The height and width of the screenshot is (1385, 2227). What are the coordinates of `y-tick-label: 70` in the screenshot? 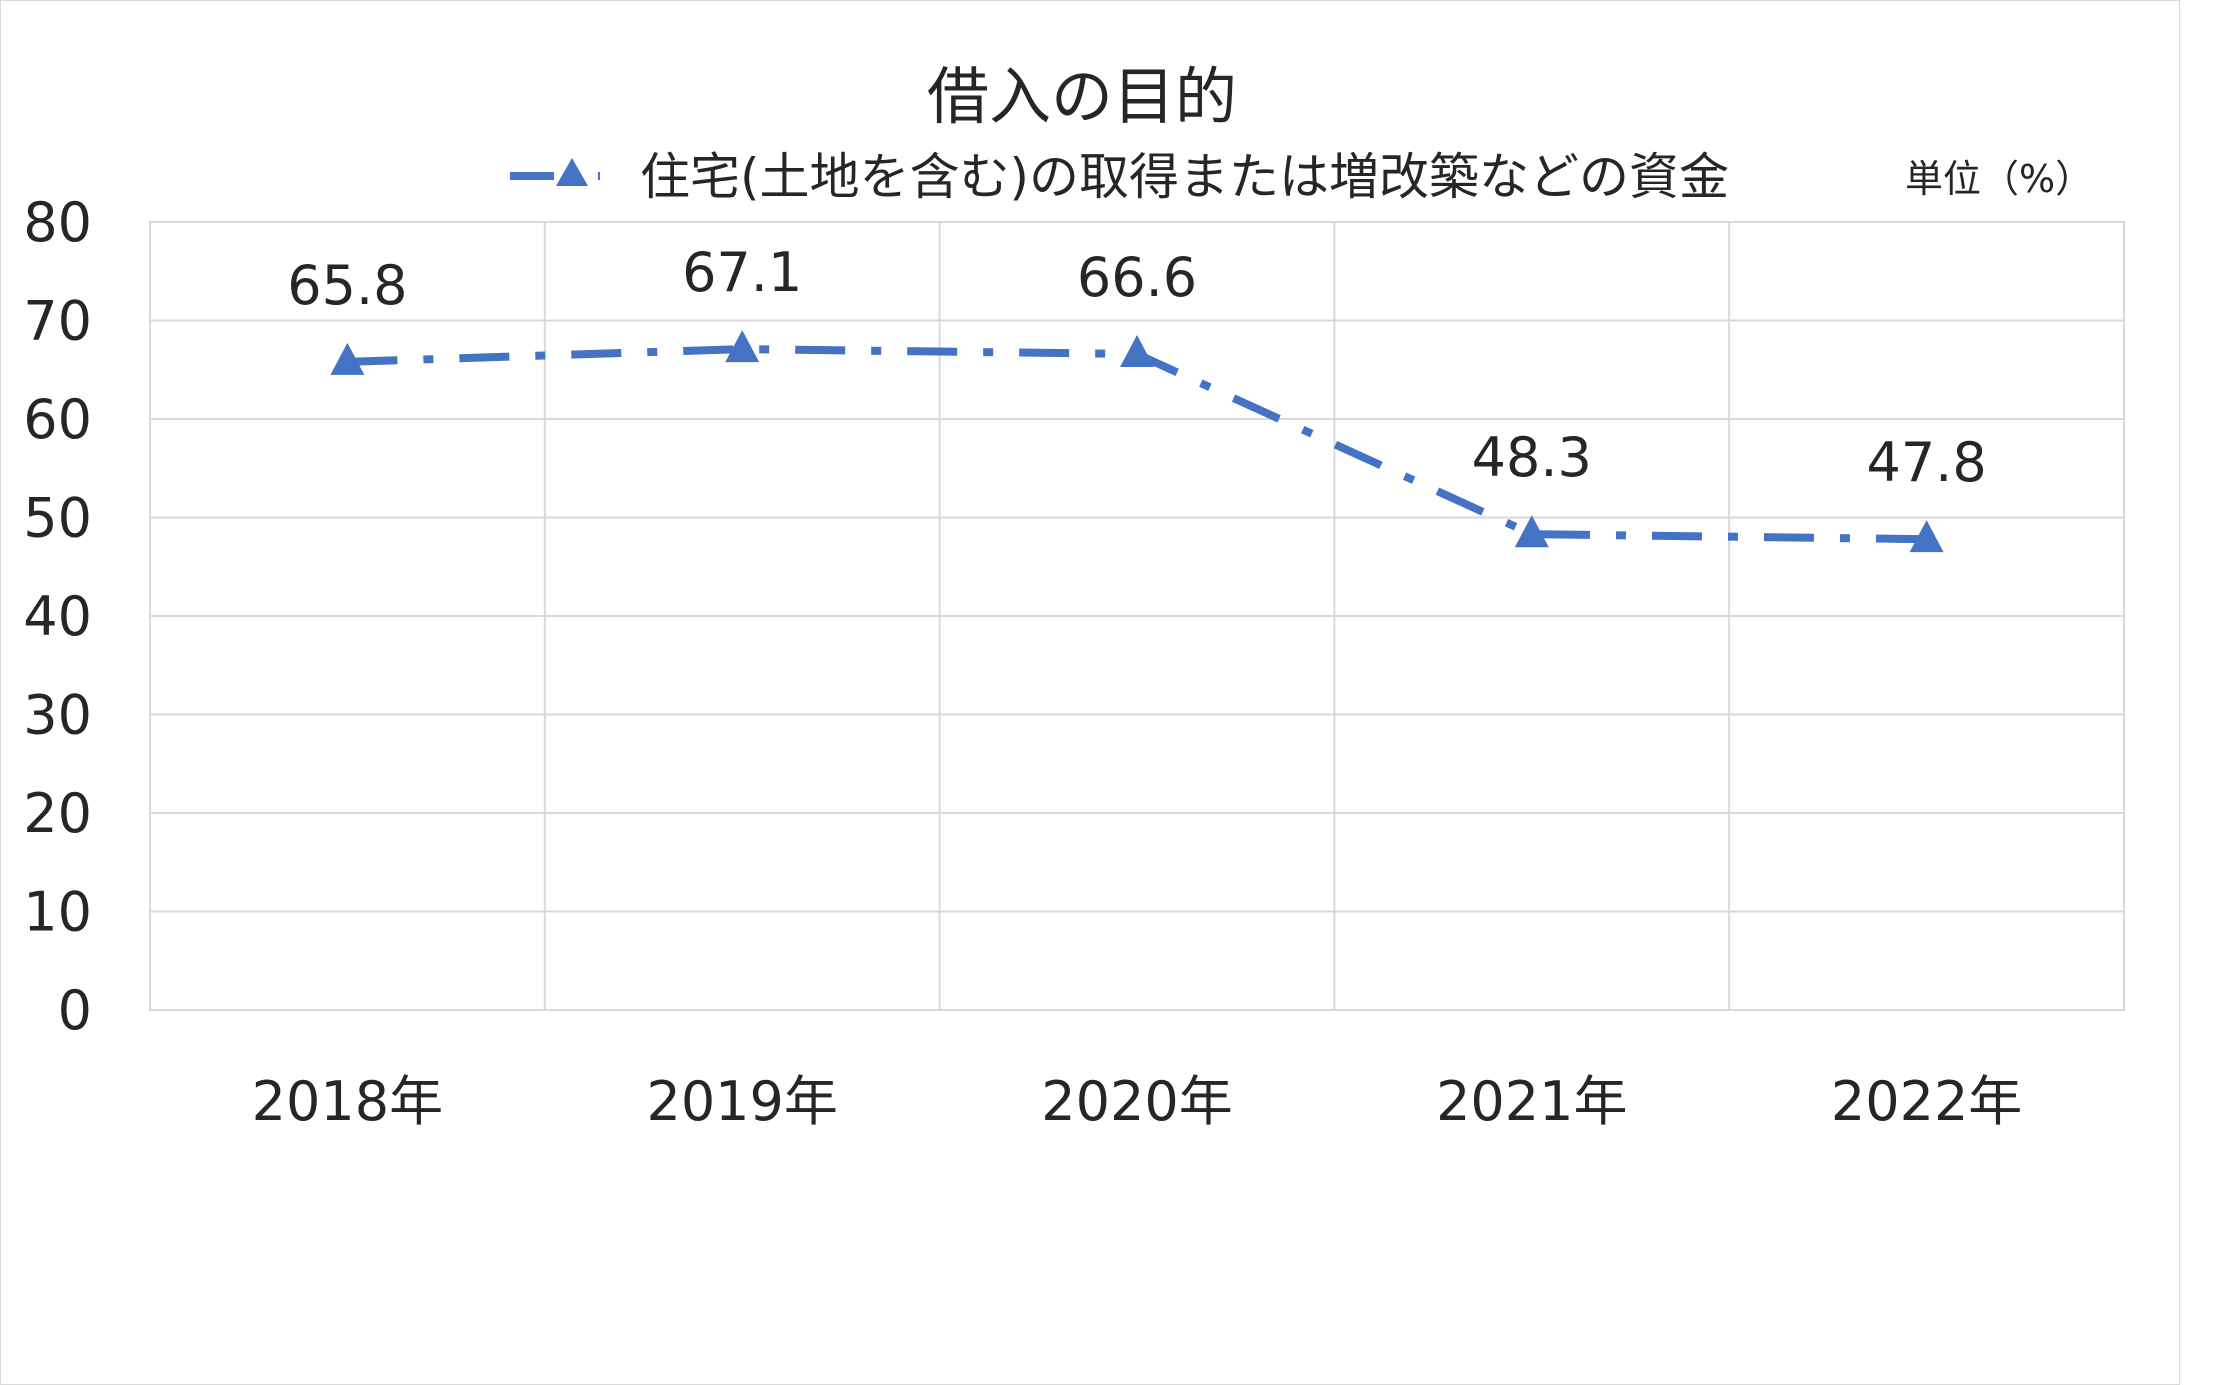 It's located at (57, 321).